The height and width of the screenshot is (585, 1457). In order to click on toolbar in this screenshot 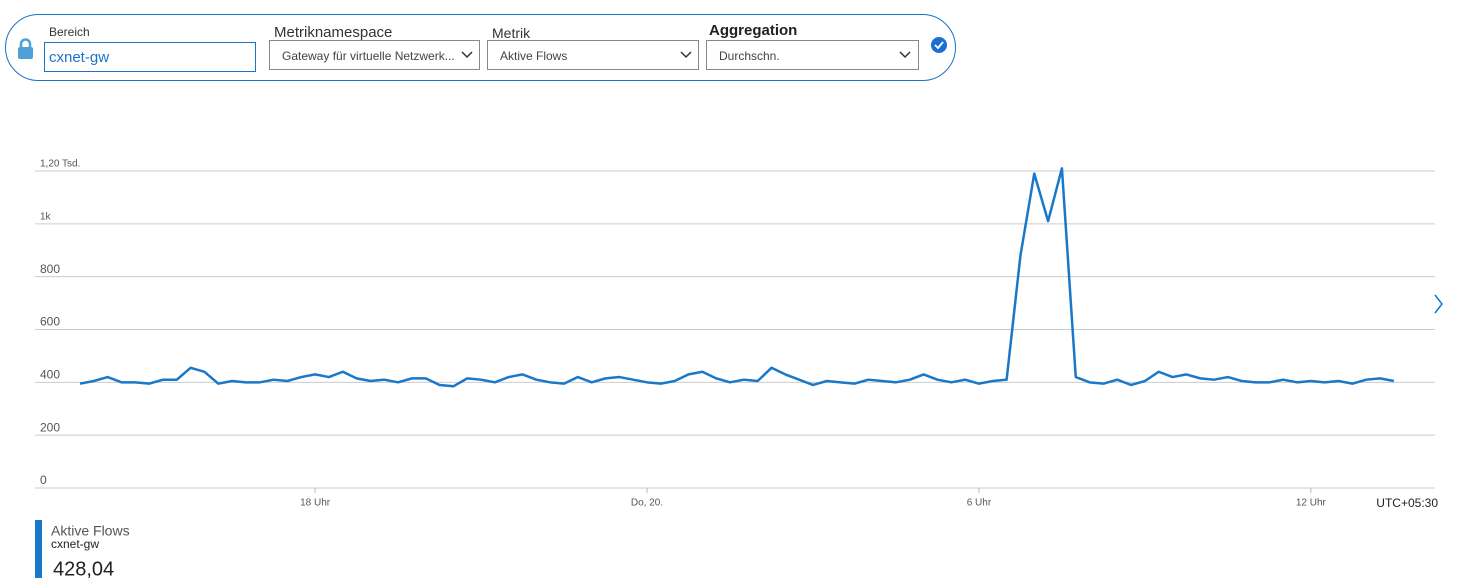, I will do `click(480, 47)`.